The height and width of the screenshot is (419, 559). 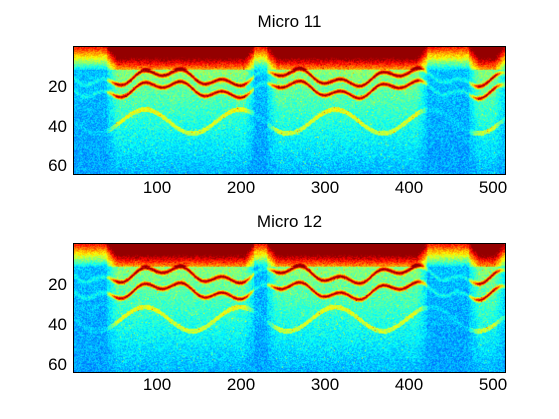 What do you see at coordinates (289, 221) in the screenshot?
I see `chart-title: Micro 12` at bounding box center [289, 221].